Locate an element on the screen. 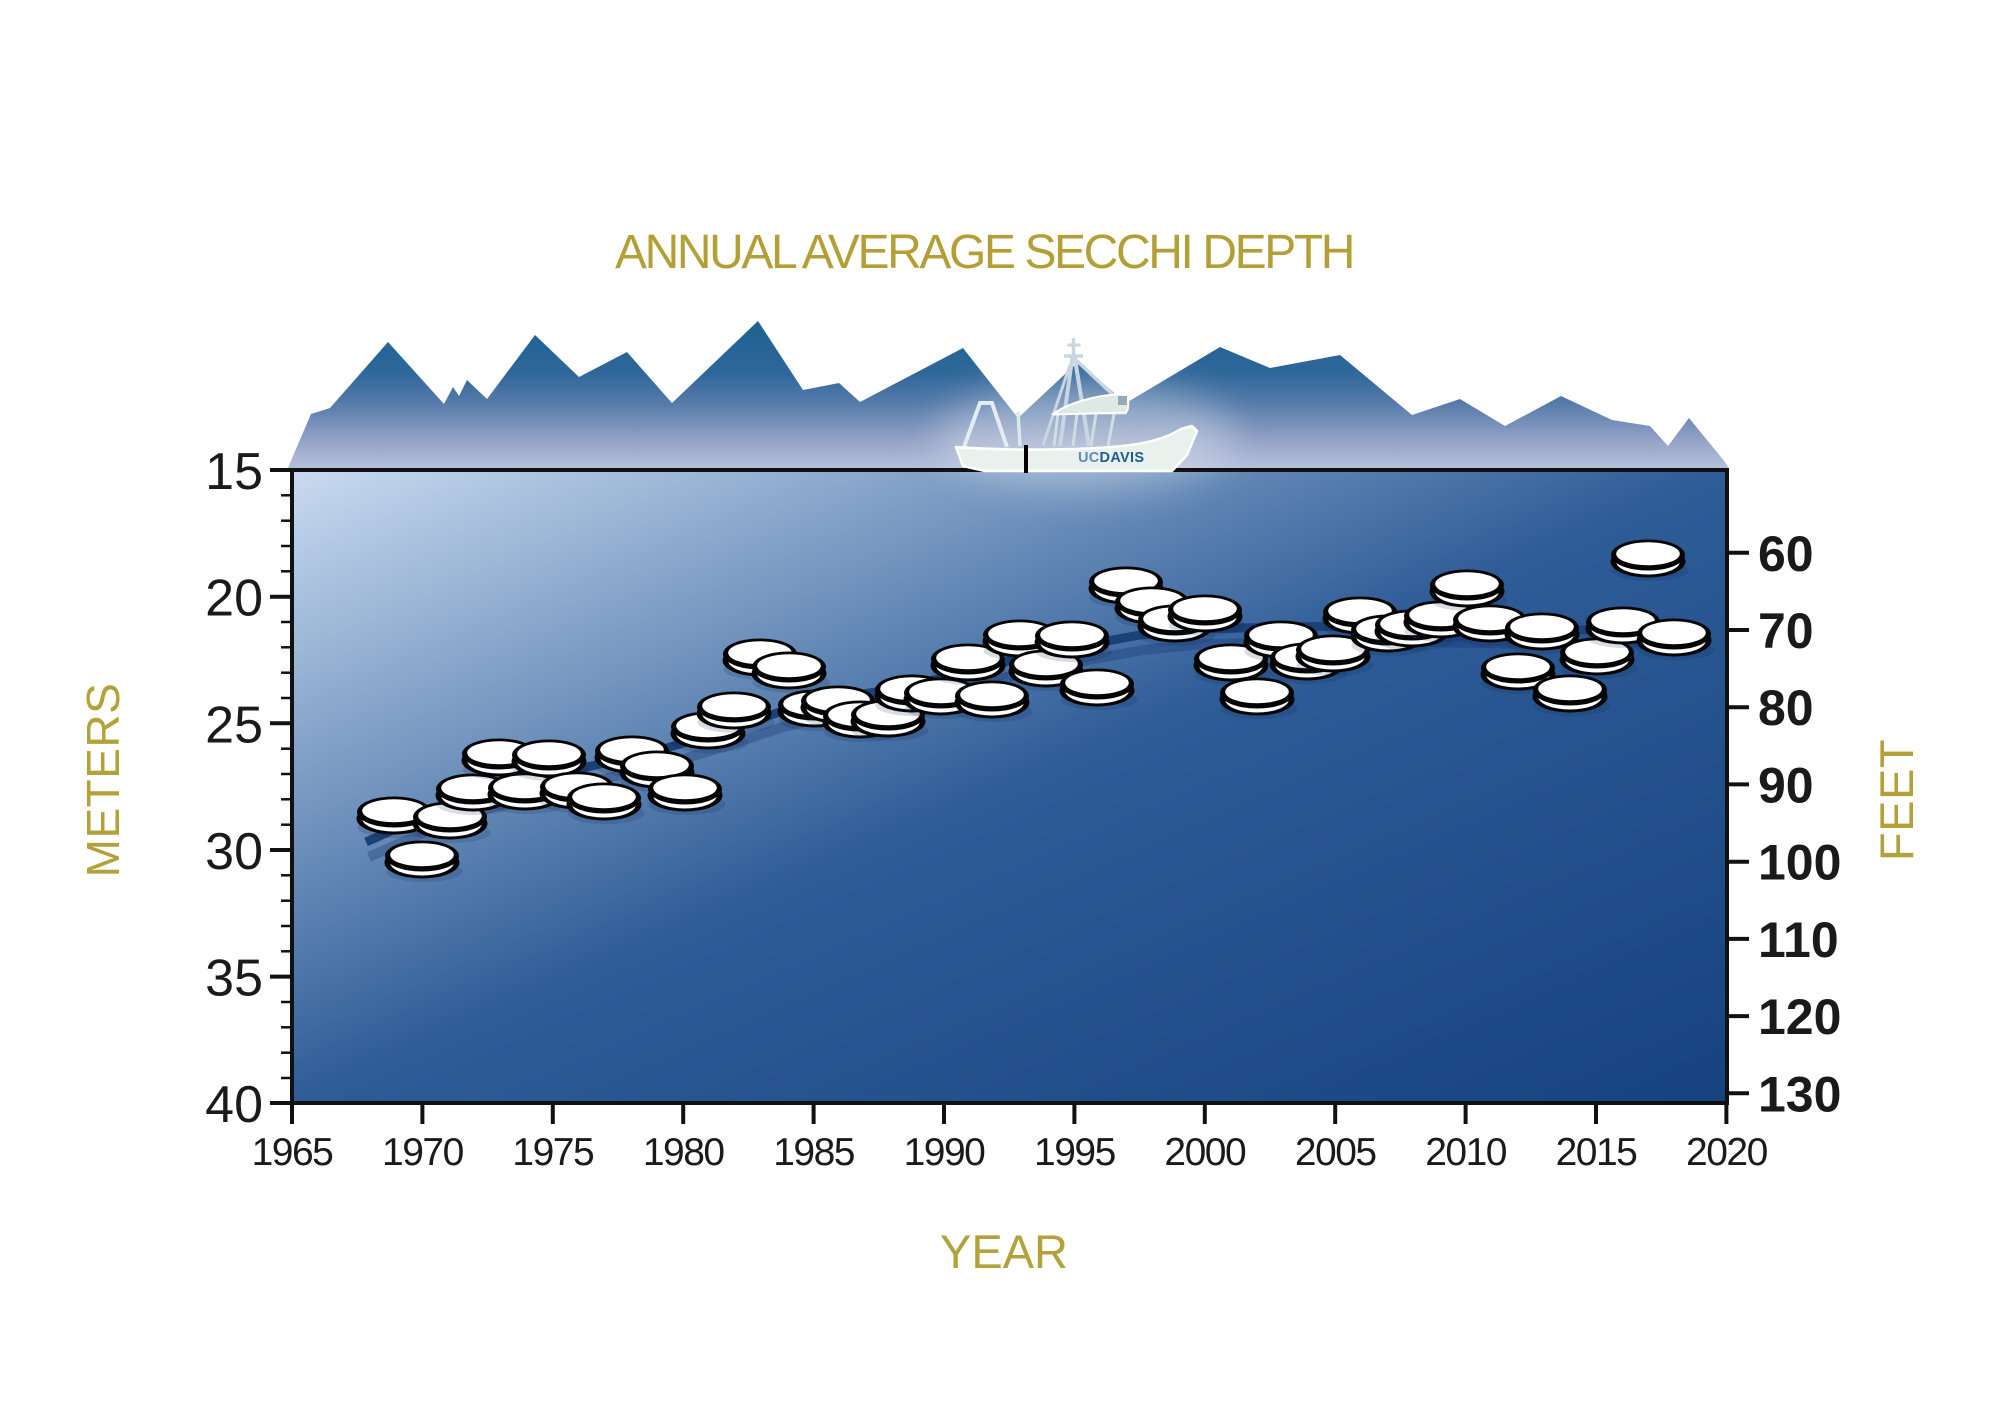  svg-text: 40 is located at coordinates (234, 1105).